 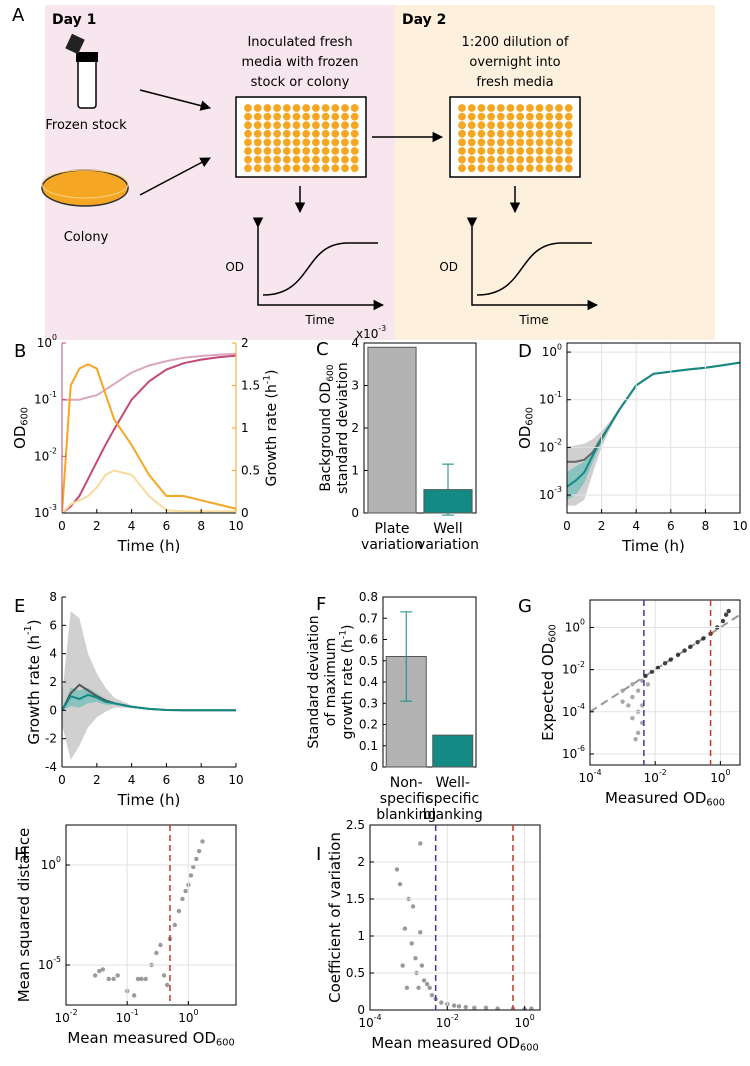 I want to click on panel-letter: G, so click(x=525, y=606).